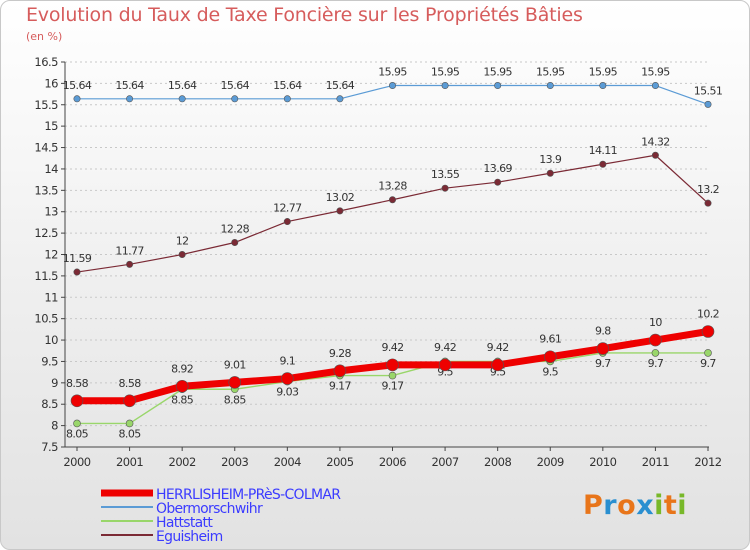 Image resolution: width=750 pixels, height=550 pixels. Describe the element at coordinates (670, 505) in the screenshot. I see `brand-letter: t` at that location.